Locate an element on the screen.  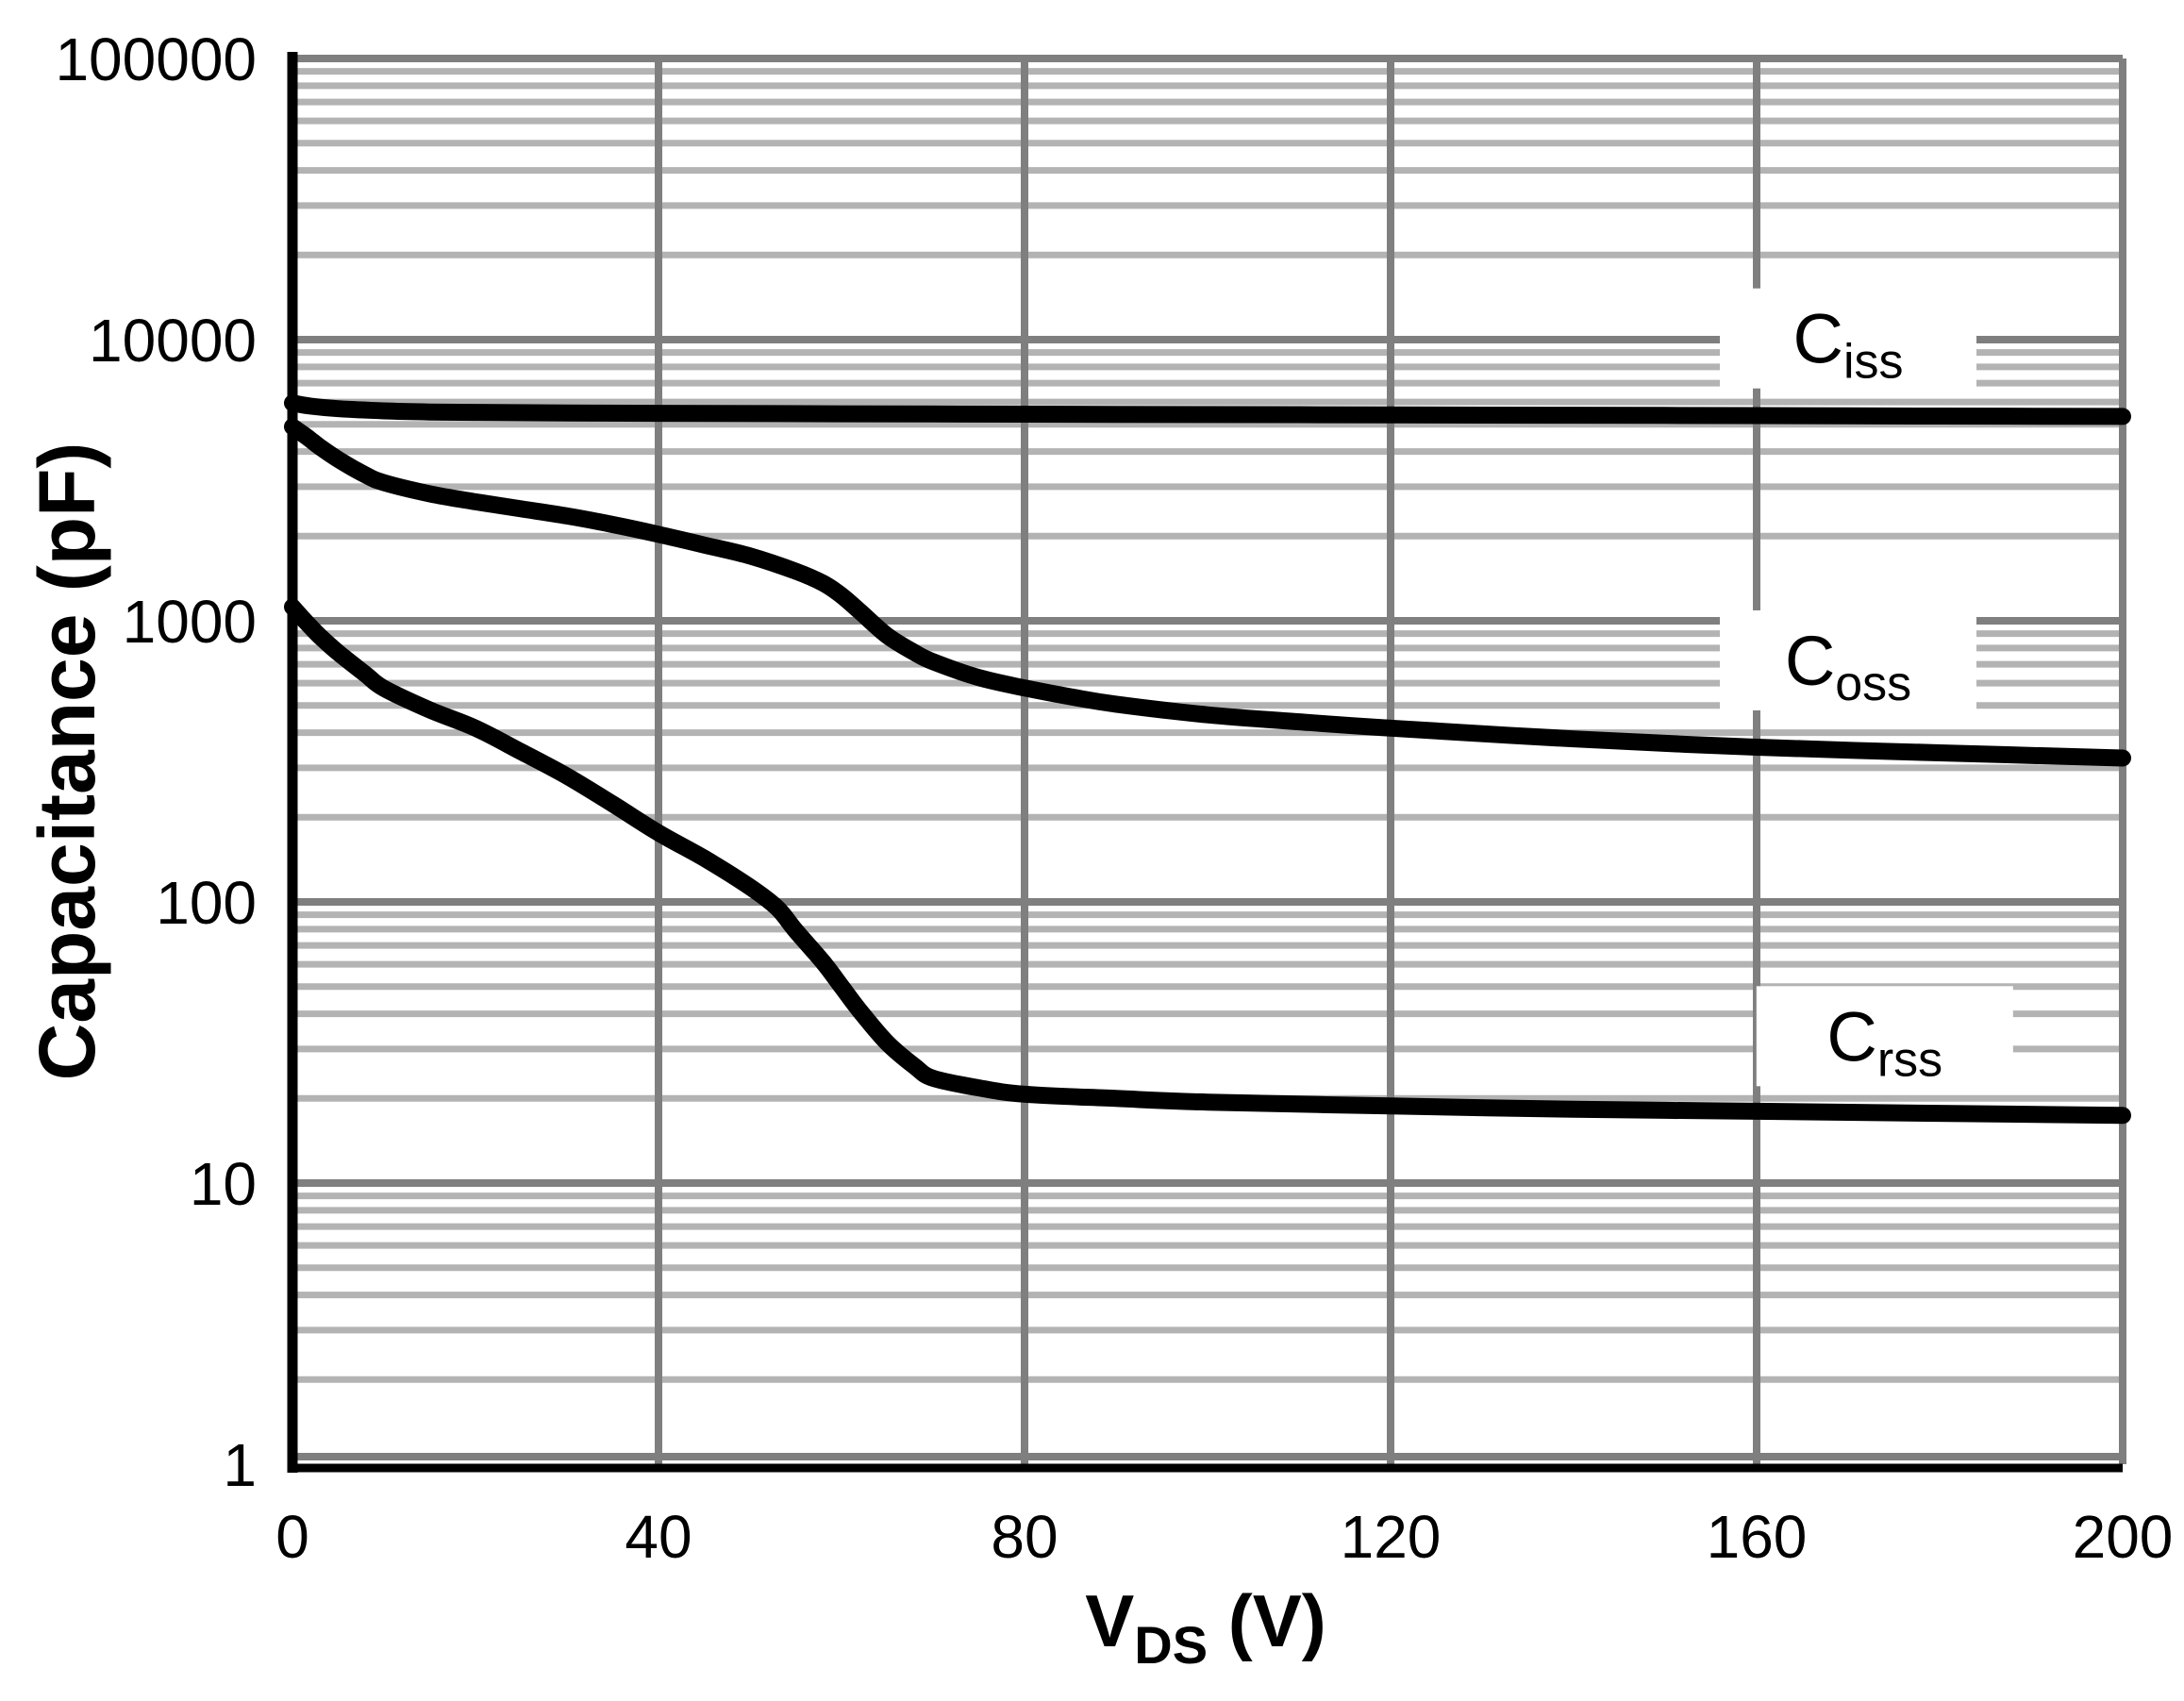
curve-ciss is located at coordinates (1207, 410).